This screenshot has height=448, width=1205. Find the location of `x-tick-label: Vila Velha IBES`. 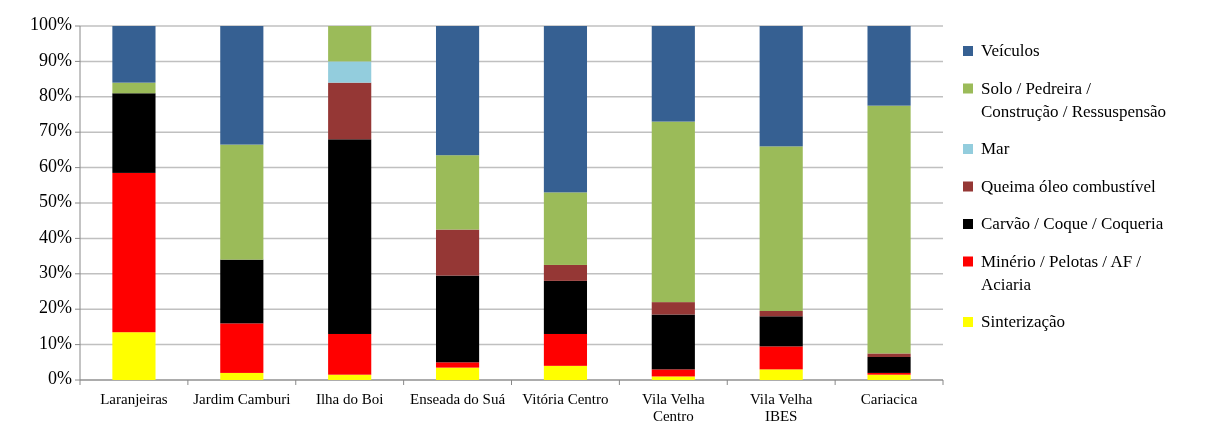

x-tick-label: Vila Velha IBES is located at coordinates (781, 407).